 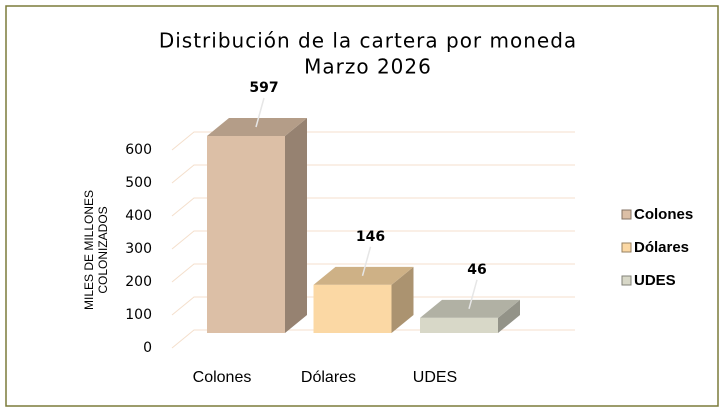 What do you see at coordinates (138, 150) in the screenshot?
I see `y-tick-label: 600` at bounding box center [138, 150].